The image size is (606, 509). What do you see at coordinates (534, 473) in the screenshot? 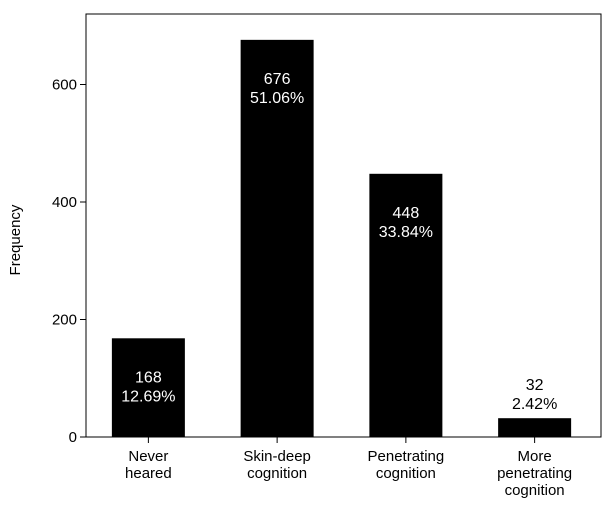
I see `x-tick-label: More penetrating cognition` at bounding box center [534, 473].